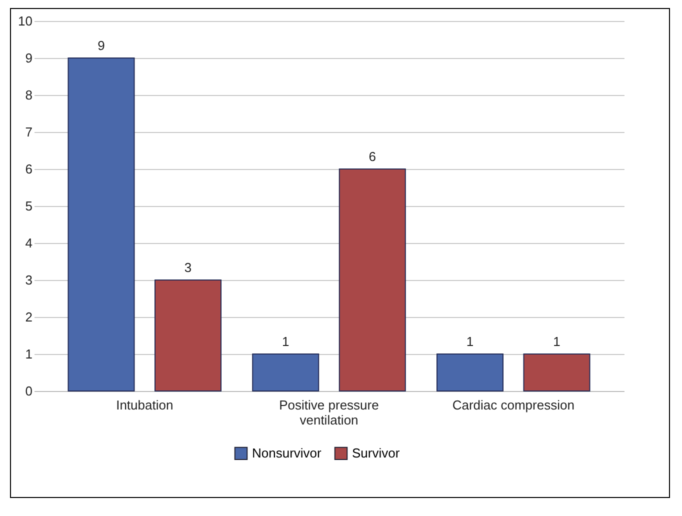 This screenshot has height=516, width=682. What do you see at coordinates (25, 21) in the screenshot?
I see `y-tick-label: 10` at bounding box center [25, 21].